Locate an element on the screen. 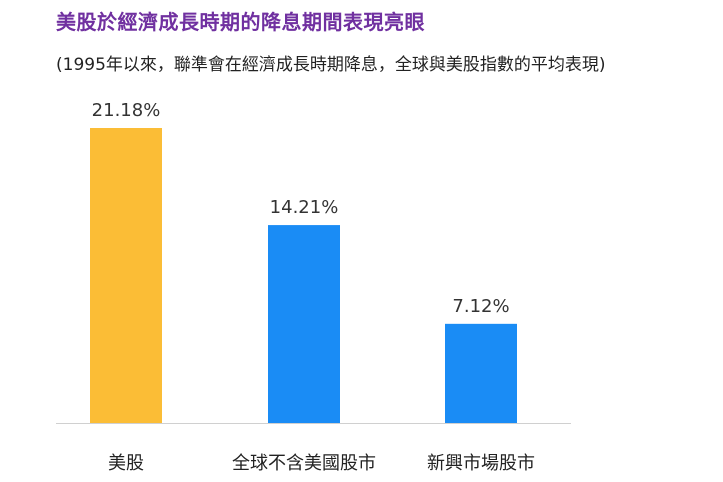 The image size is (723, 482). chart-title: 美股於經濟成長時期的降息期間表現亮眼 is located at coordinates (240, 22).